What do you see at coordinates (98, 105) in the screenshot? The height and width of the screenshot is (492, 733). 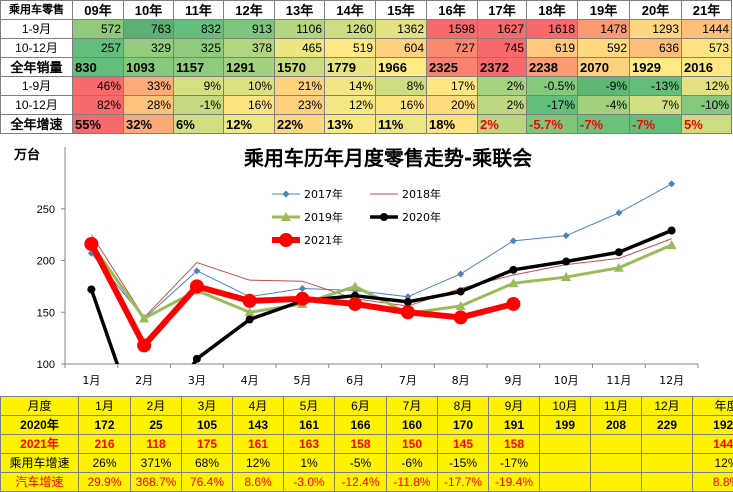 I see `value-cell: 82%` at bounding box center [98, 105].